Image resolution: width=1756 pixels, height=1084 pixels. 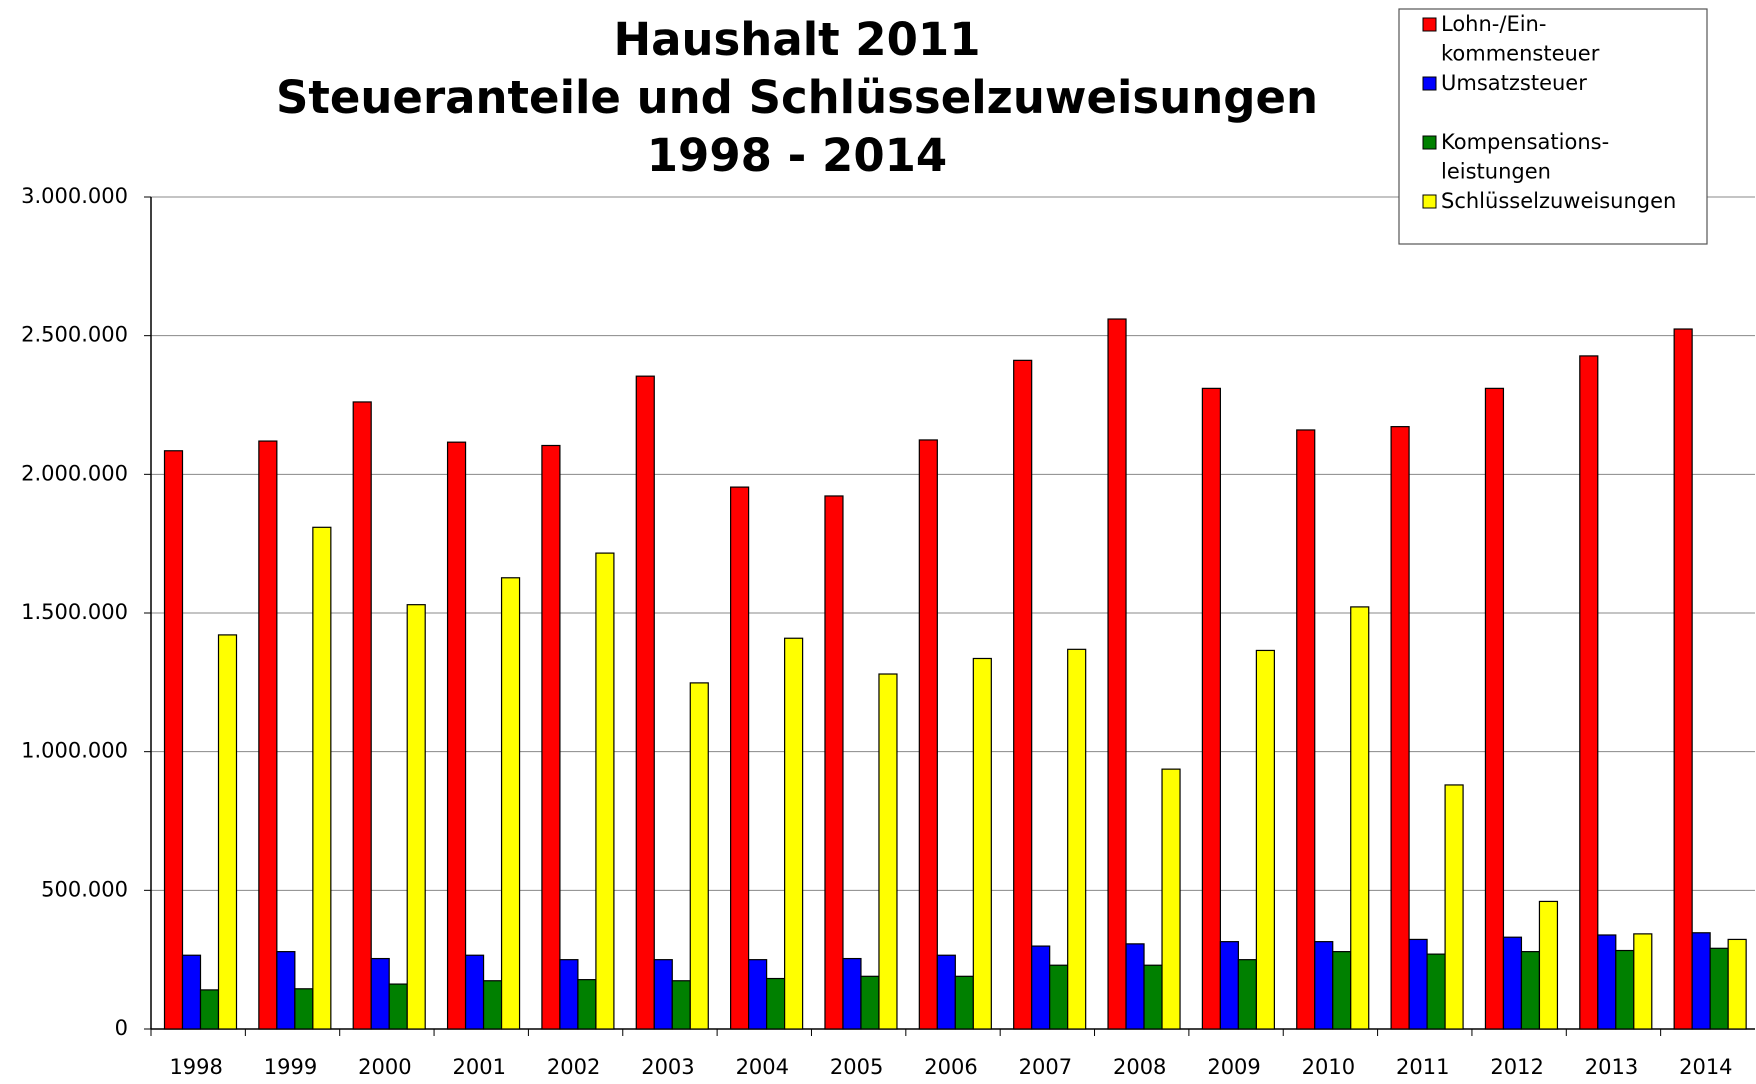 What do you see at coordinates (573, 1067) in the screenshot?
I see `x-tick-label: 2002` at bounding box center [573, 1067].